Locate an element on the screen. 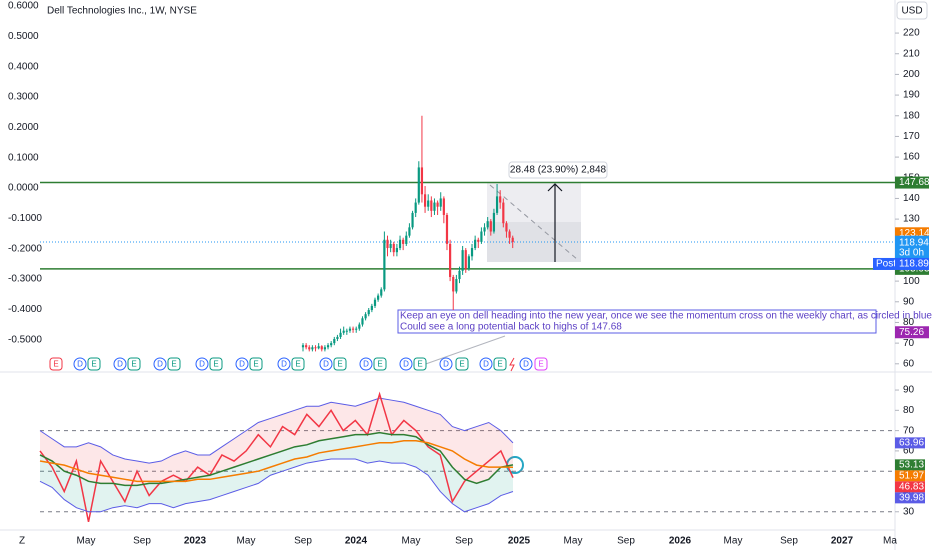 Image resolution: width=932 pixels, height=550 pixels. measure-label: 28.48 (23.90%) 2,848 is located at coordinates (558, 170).